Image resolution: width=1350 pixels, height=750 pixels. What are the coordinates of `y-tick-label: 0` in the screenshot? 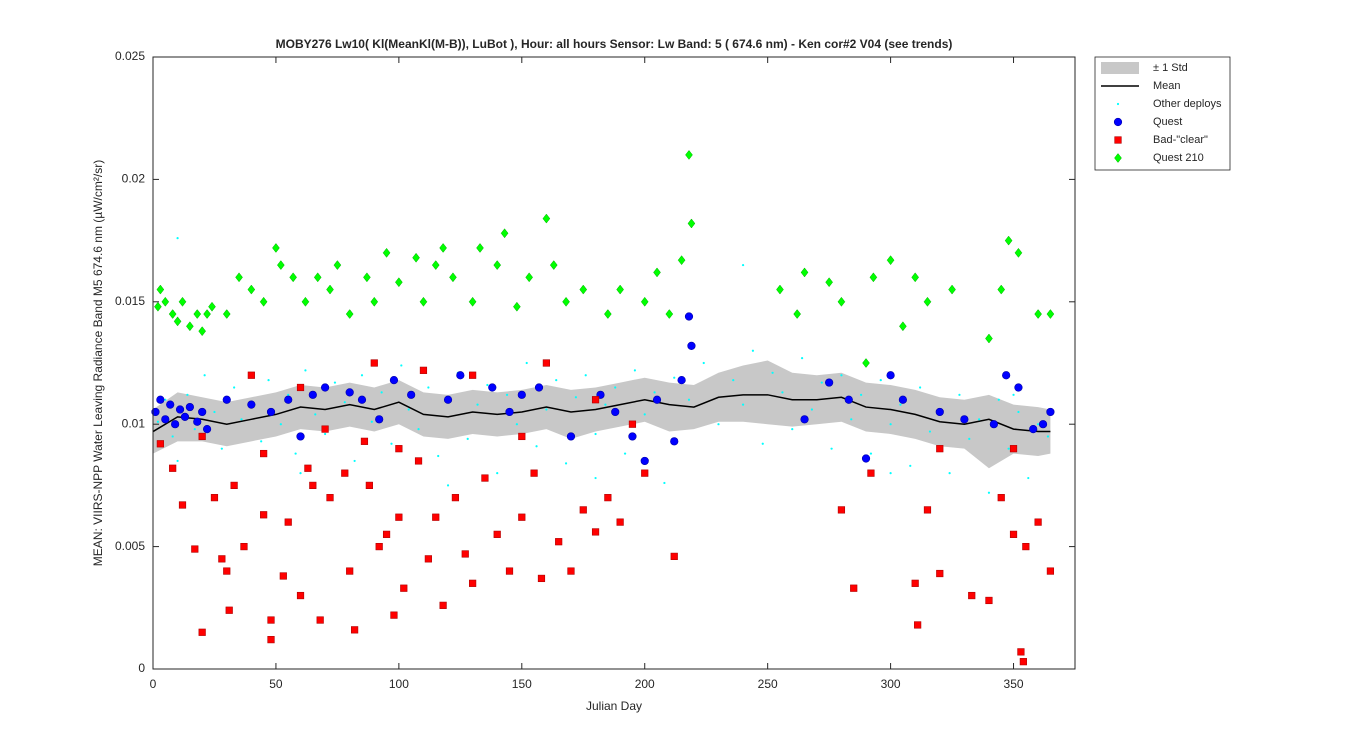 It's located at (141, 668).